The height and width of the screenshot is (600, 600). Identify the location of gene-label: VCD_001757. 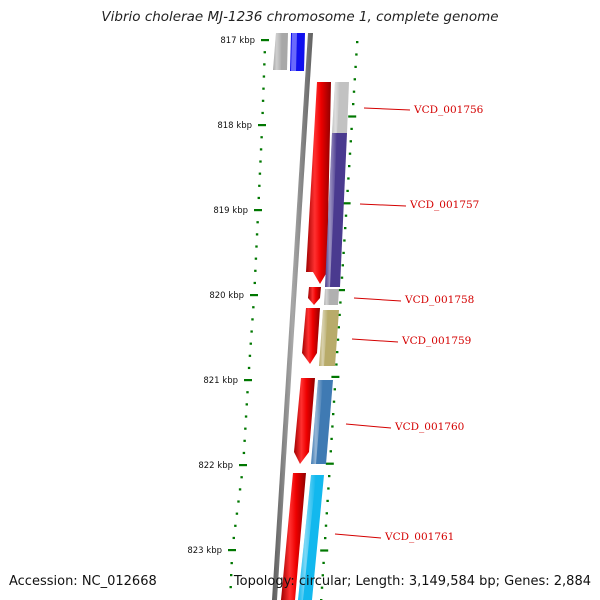
(444, 205).